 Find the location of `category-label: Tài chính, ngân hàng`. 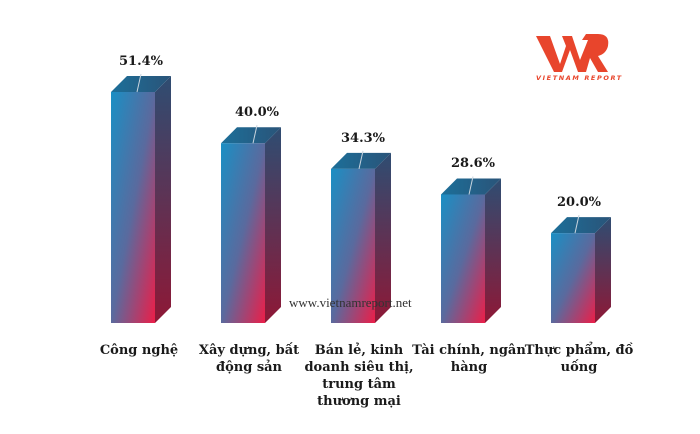

category-label: Tài chính, ngân hàng is located at coordinates (469, 359).